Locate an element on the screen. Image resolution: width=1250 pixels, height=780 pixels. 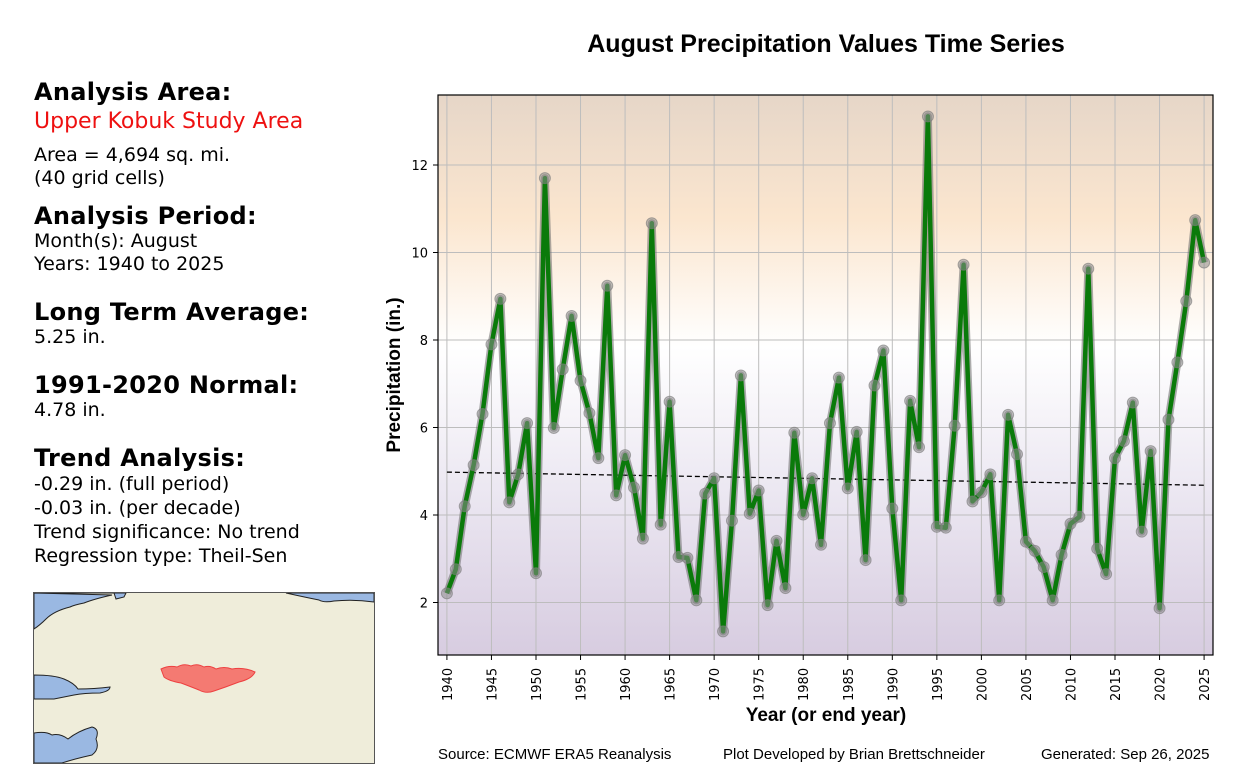
y-tick-label: 2 is located at coordinates (424, 604).